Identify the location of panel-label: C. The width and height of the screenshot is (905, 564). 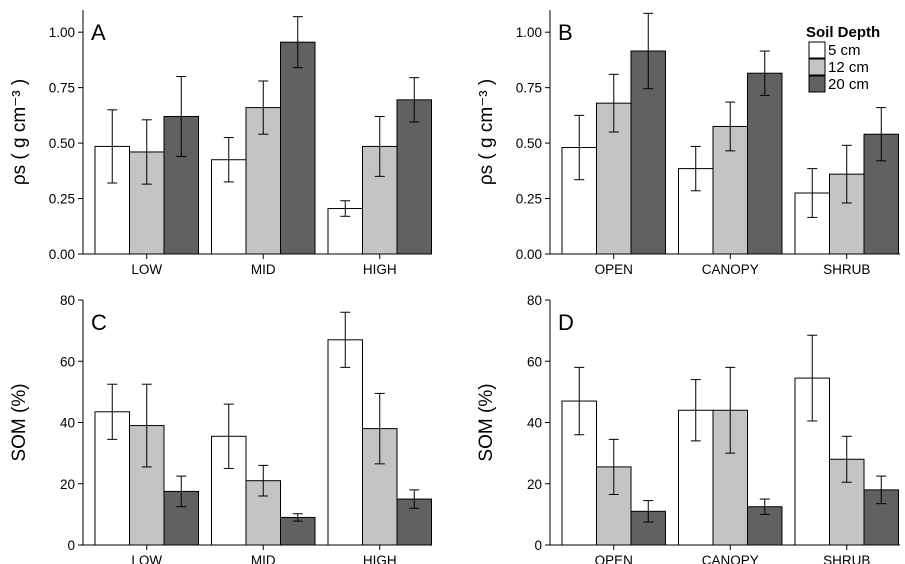
(99, 322).